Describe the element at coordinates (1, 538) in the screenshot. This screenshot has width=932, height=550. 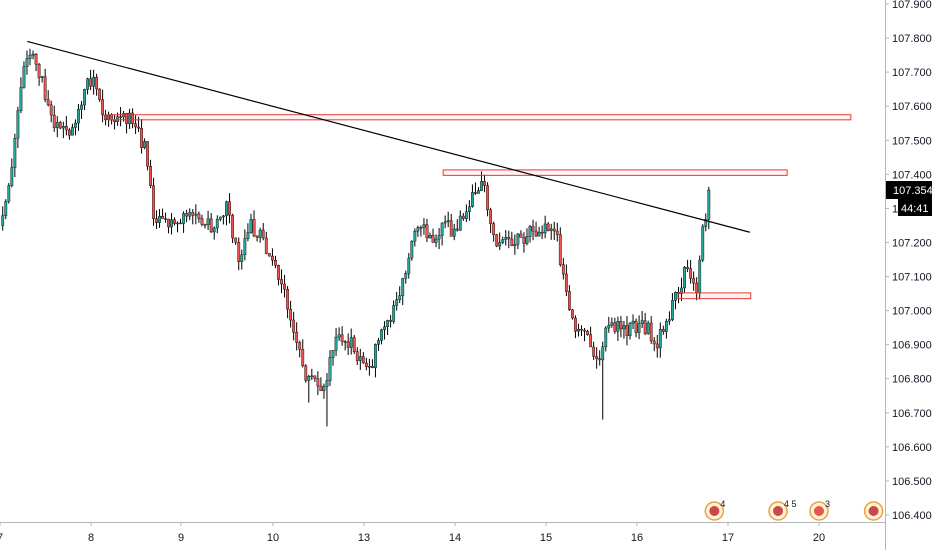
I see `time-tick-label: 7` at that location.